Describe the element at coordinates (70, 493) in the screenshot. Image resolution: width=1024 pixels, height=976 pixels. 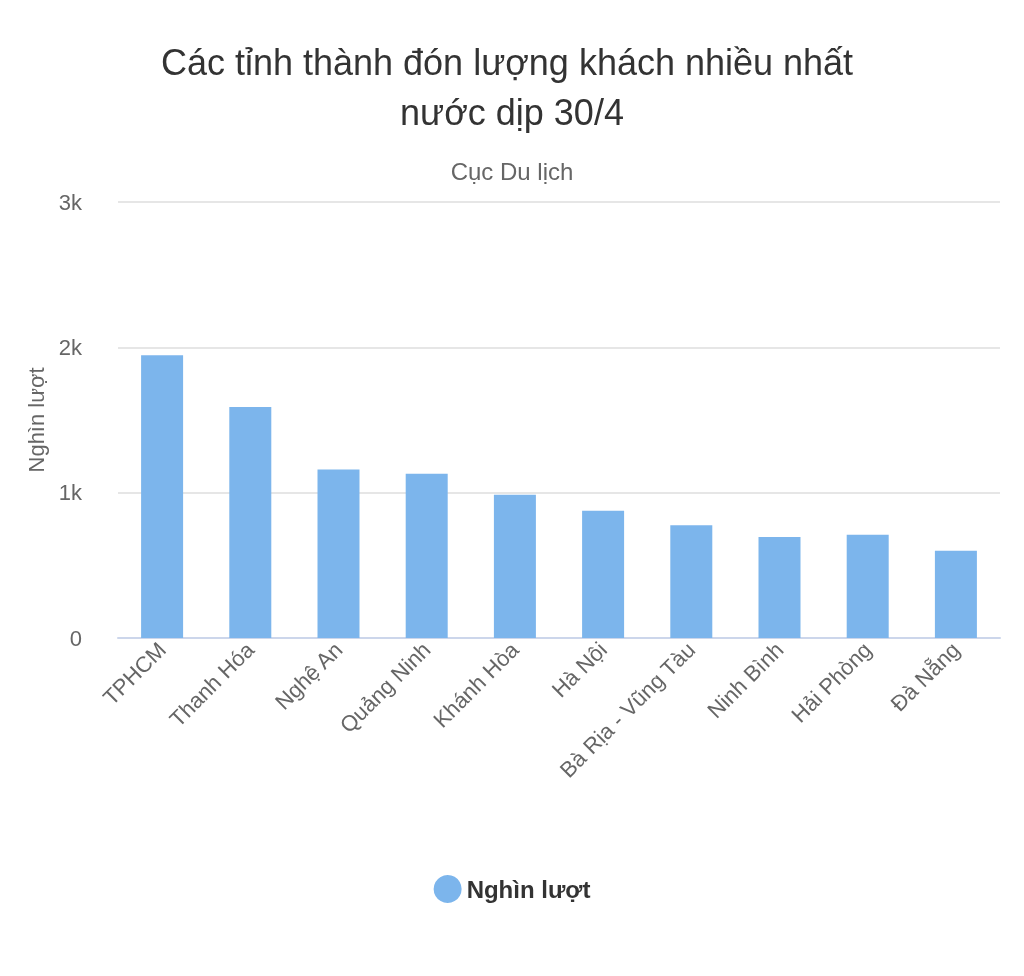
I see `y-tick-label: 1k` at that location.